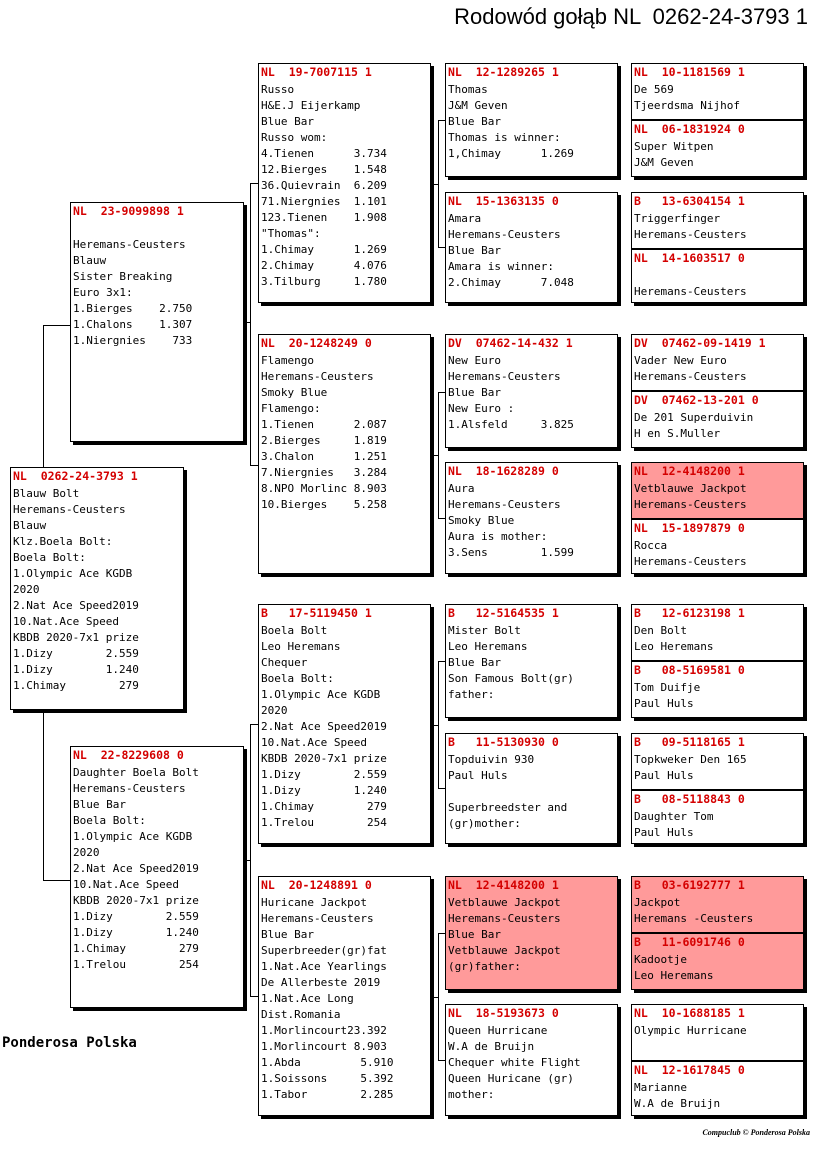  Describe the element at coordinates (674, 146) in the screenshot. I see `card-line: Super Witpen` at that location.